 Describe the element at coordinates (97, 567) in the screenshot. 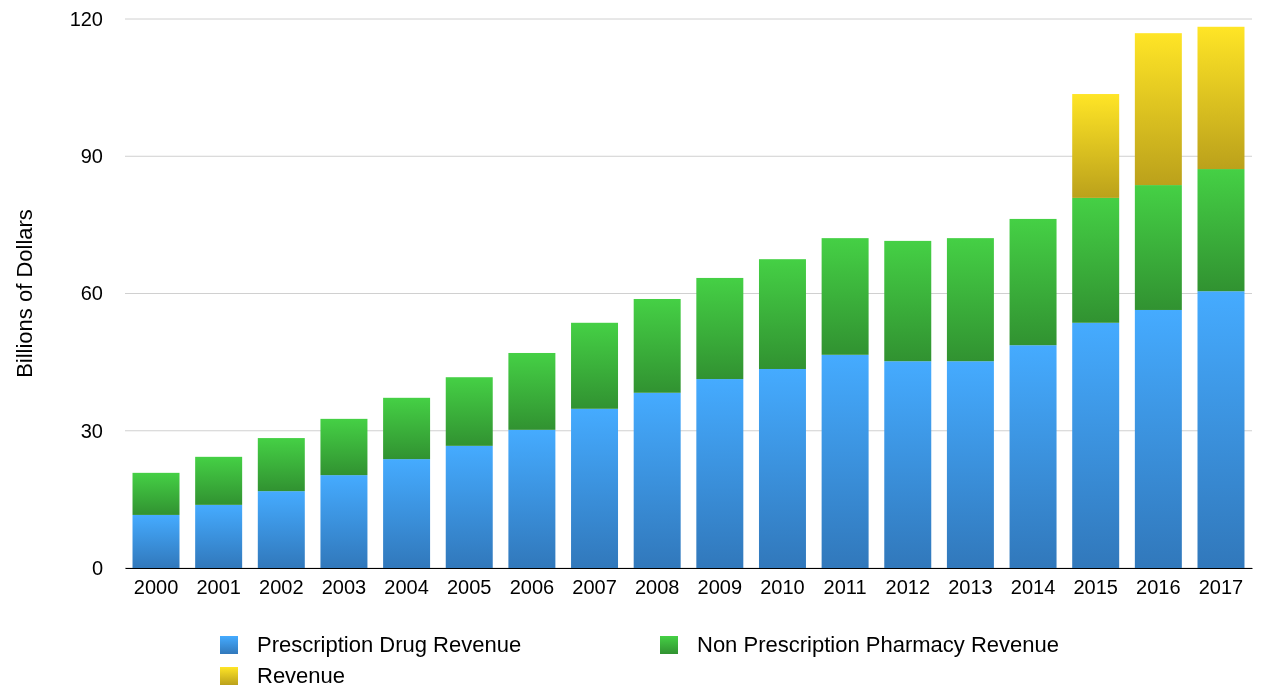

I see `y-tick-label: 0` at that location.